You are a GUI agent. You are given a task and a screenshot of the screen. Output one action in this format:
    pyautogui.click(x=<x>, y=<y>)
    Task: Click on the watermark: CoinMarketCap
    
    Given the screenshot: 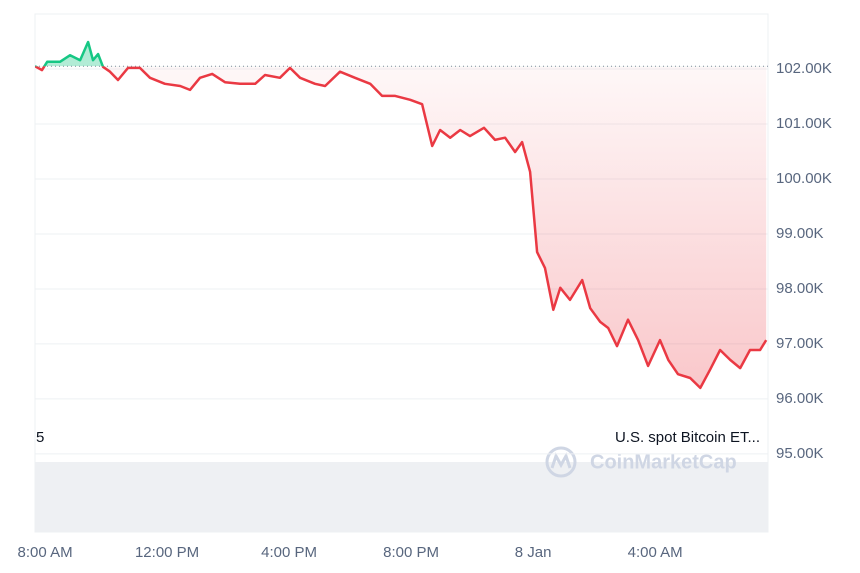 What is the action you would take?
    pyautogui.click(x=663, y=462)
    